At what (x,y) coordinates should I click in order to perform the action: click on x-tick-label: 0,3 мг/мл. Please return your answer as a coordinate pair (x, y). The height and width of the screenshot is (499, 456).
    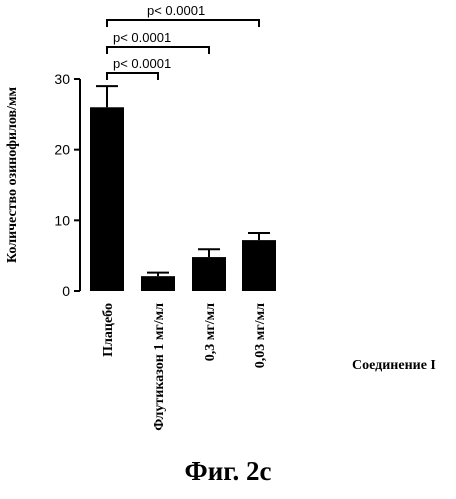
    Looking at the image, I should click on (210, 332).